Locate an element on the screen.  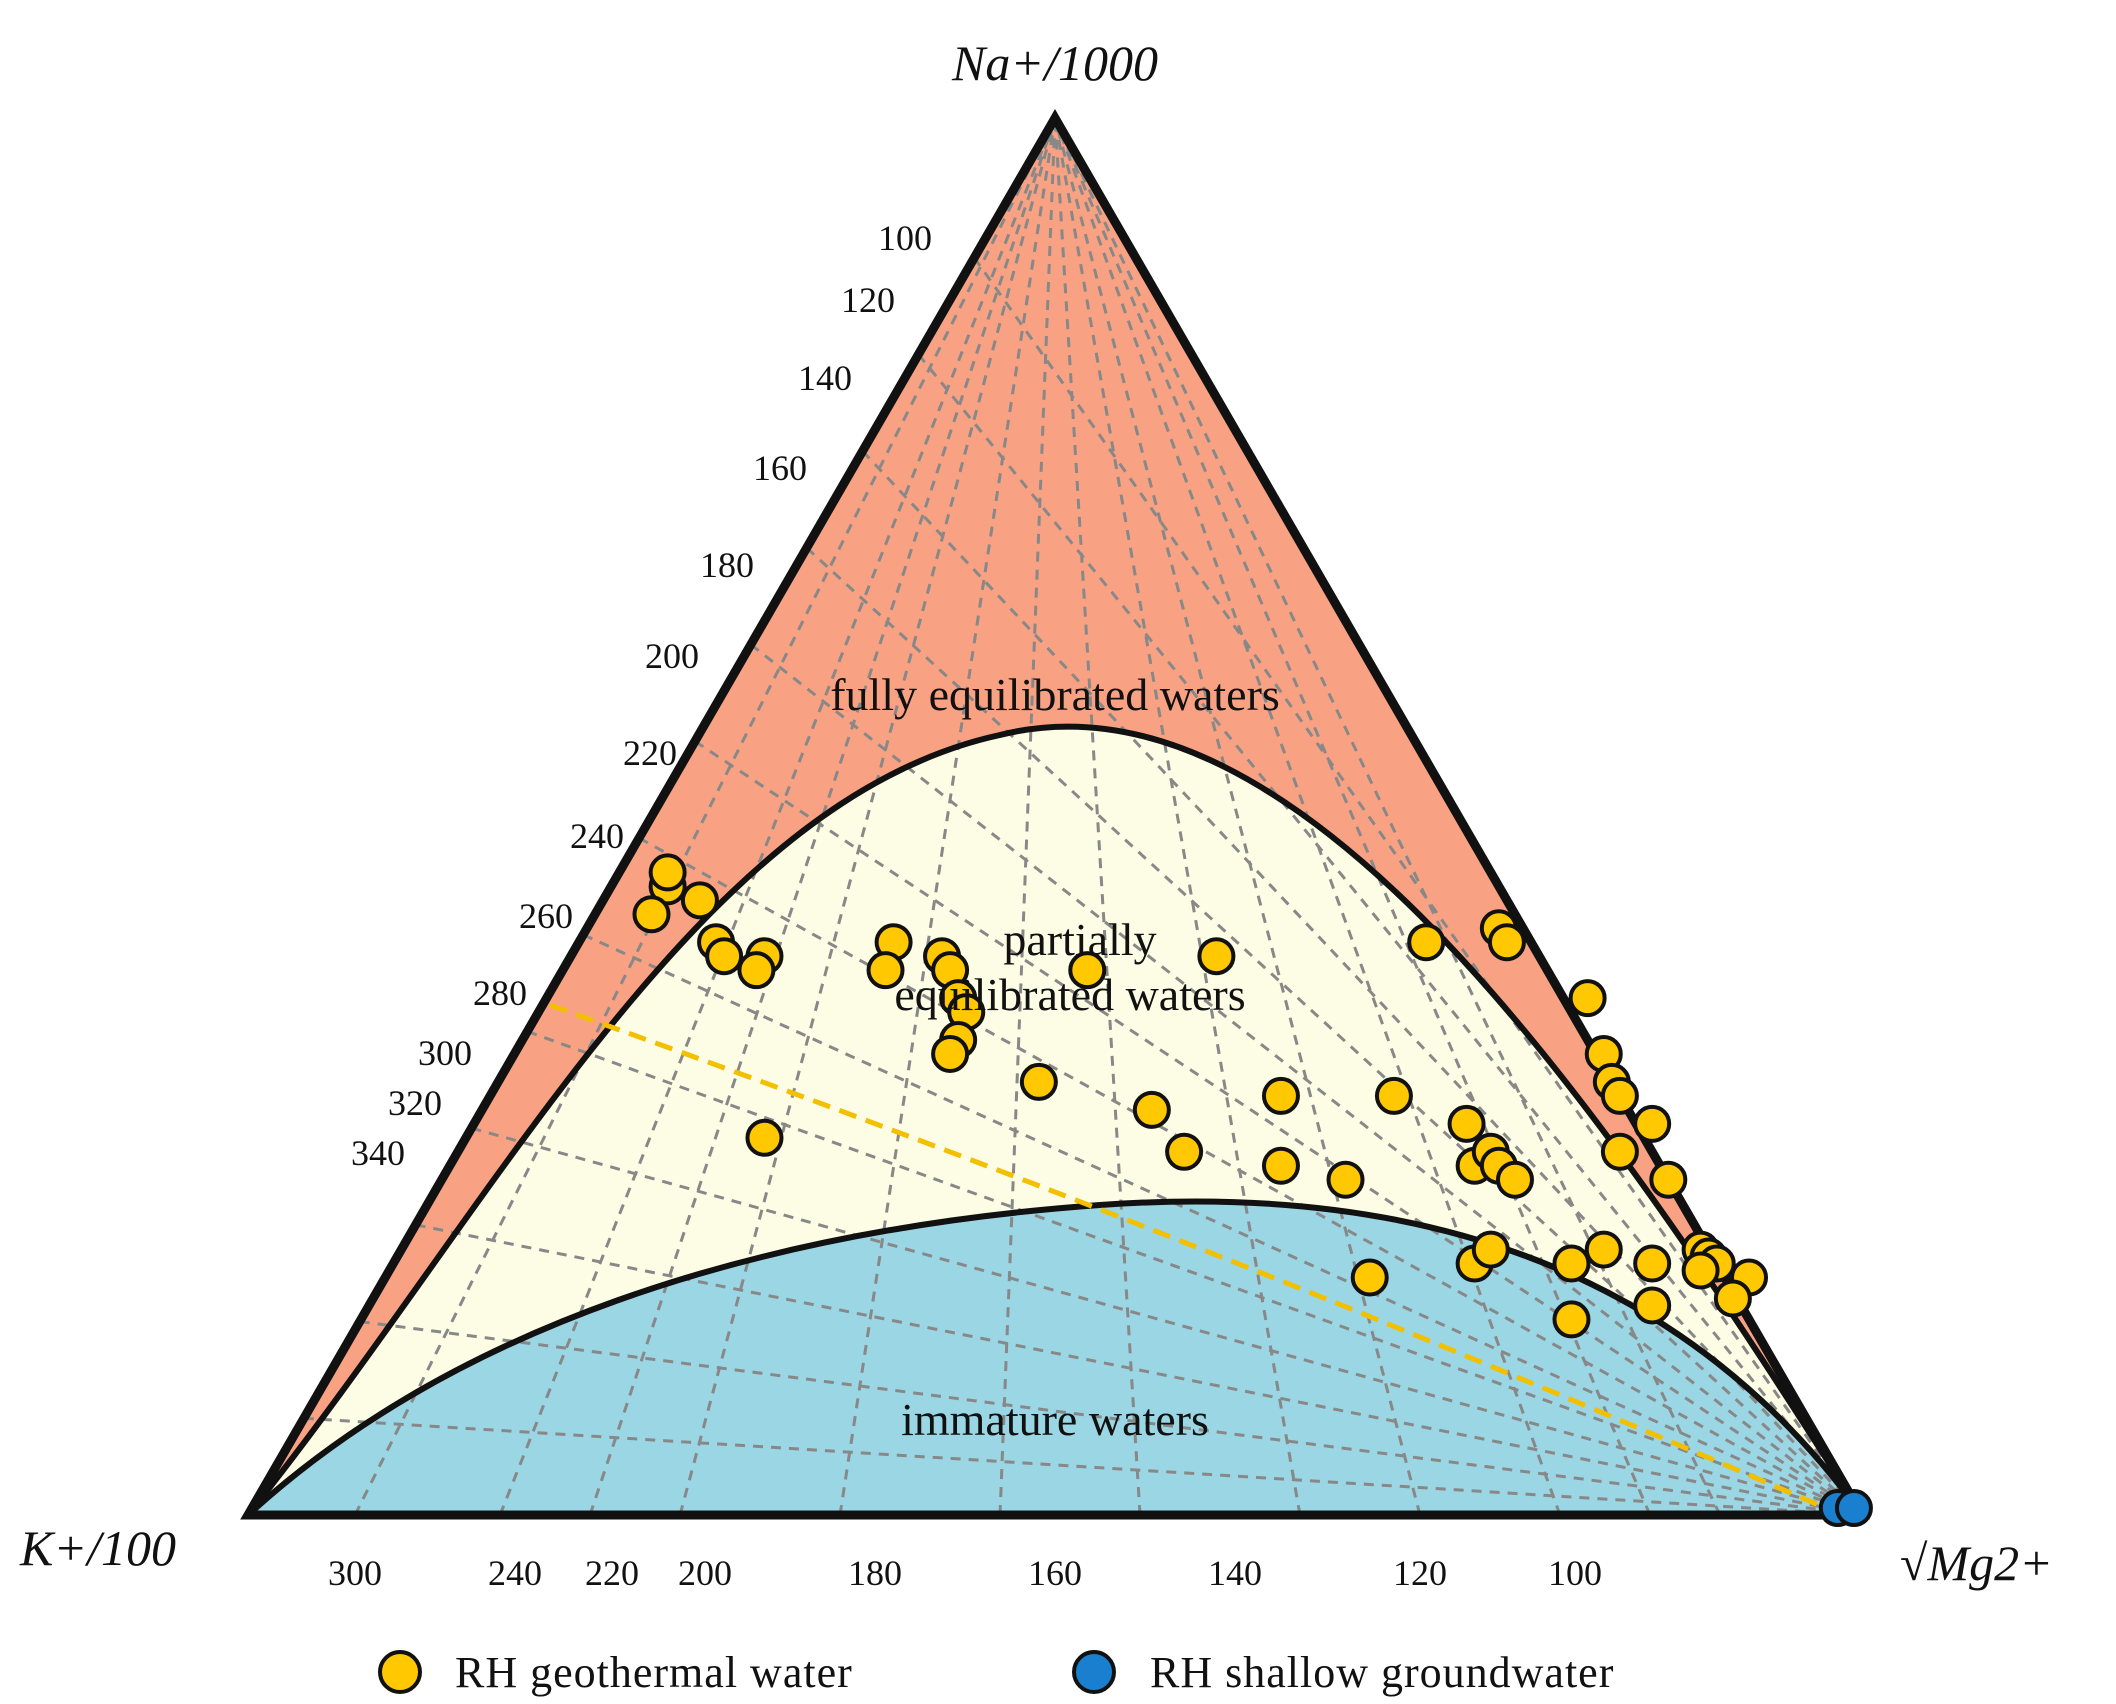
left-tick-label: 220 is located at coordinates (650, 753).